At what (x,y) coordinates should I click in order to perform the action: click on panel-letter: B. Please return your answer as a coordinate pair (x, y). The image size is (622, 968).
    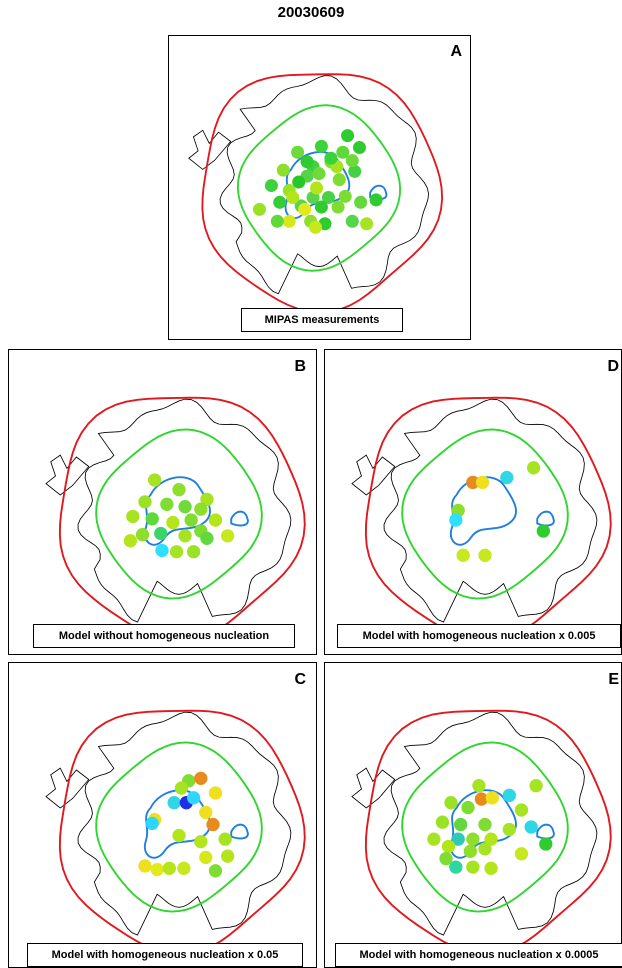
    Looking at the image, I should click on (300, 366).